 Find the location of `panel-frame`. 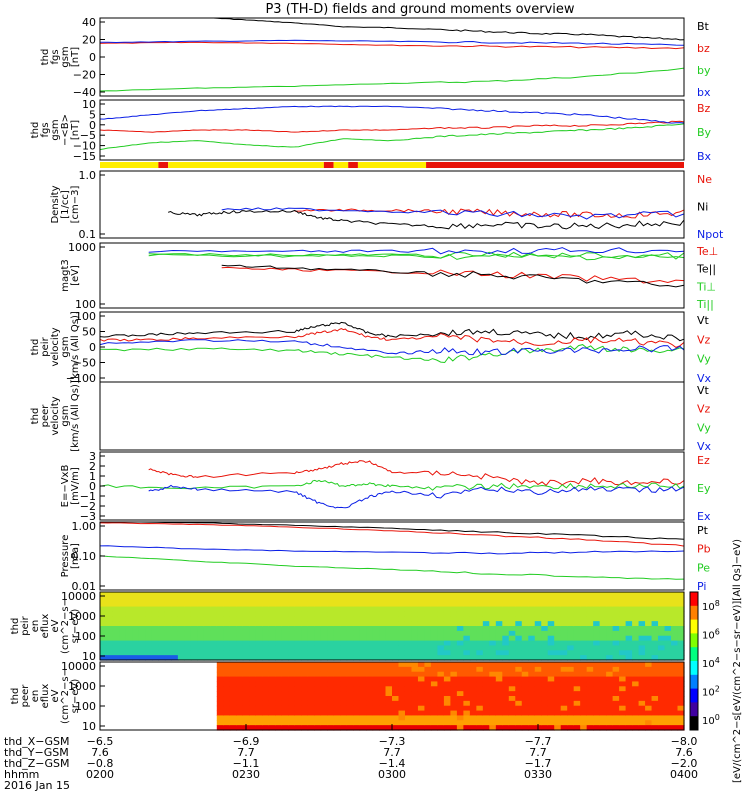

panel-frame is located at coordinates (392, 204).